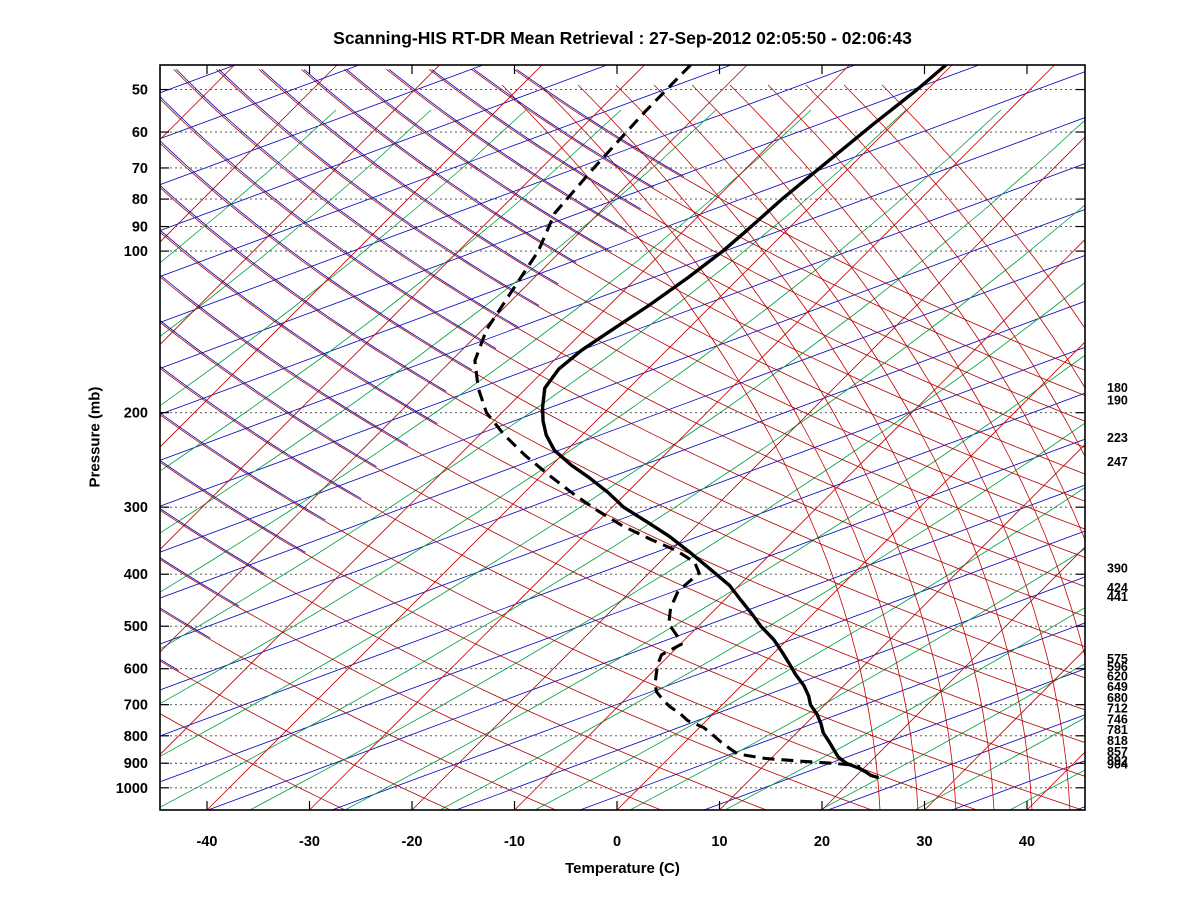  What do you see at coordinates (136, 627) in the screenshot?
I see `svg-text: 500` at bounding box center [136, 627].